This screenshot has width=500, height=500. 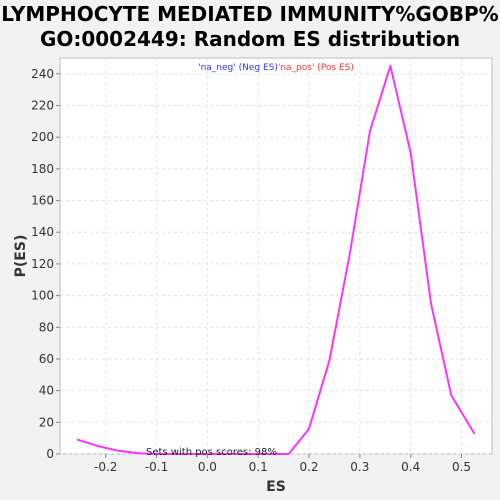 I want to click on legend: 'na_neg' (Neg ES)'na_pos' (Pos ES), so click(x=276, y=68).